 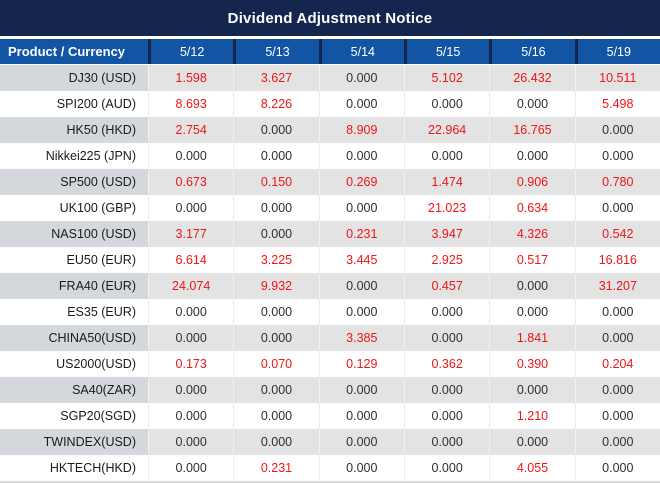 I want to click on product-cell: UK100 (GBP), so click(x=97, y=208).